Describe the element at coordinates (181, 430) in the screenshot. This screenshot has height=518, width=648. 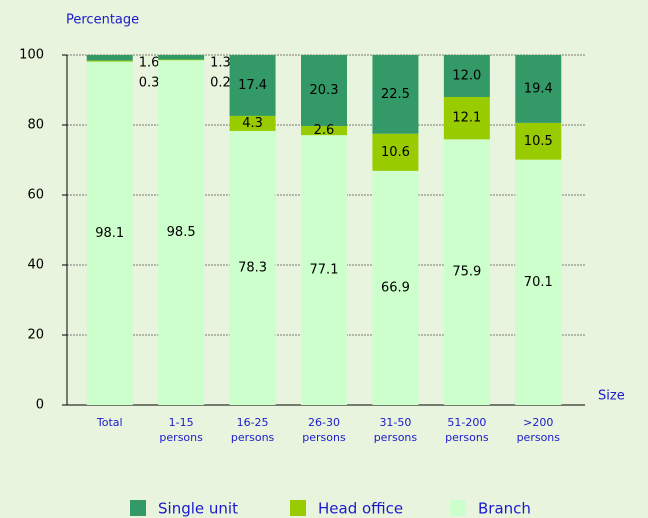
I see `x-tick-label: 1-15 persons` at that location.